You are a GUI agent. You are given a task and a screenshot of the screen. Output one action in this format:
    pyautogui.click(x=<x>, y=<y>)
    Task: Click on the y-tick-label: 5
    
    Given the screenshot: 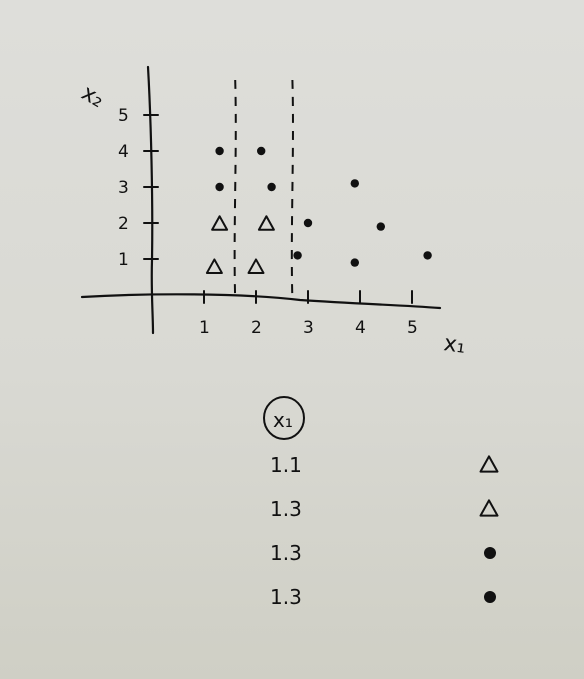 What is the action you would take?
    pyautogui.click(x=123, y=116)
    